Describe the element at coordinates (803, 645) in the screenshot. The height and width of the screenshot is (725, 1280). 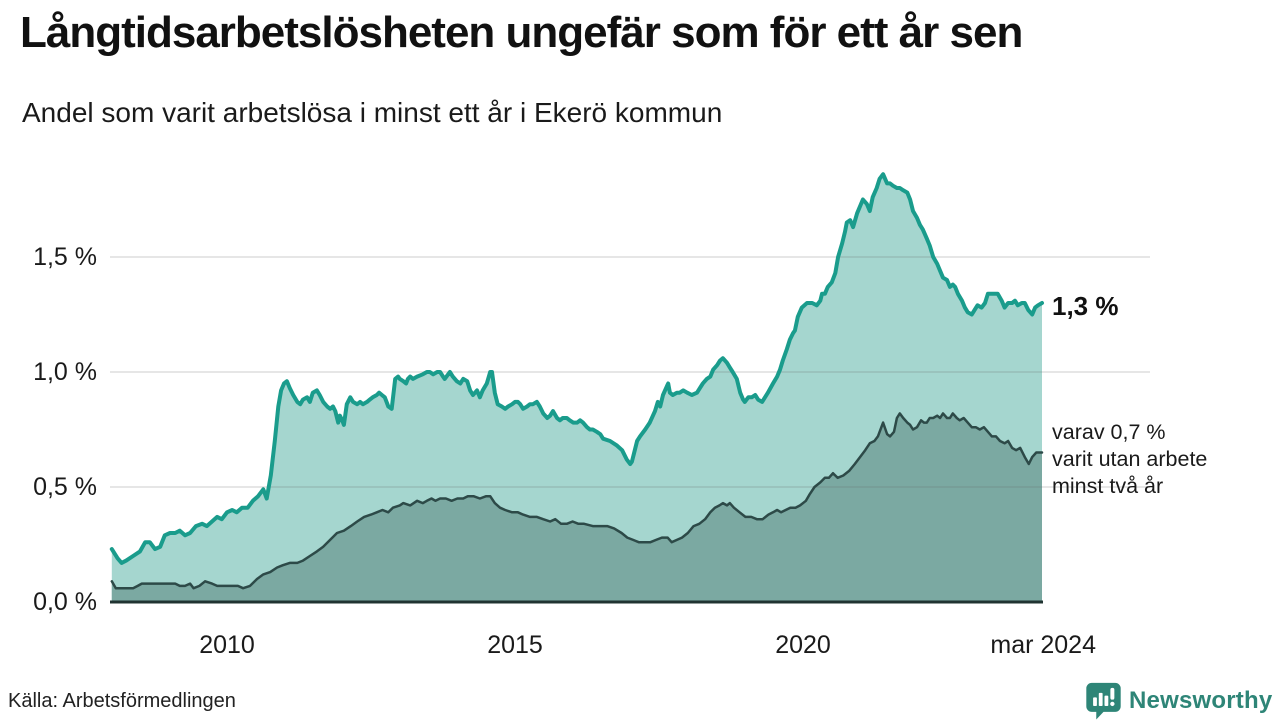
I see `x-axis-tick-label: 2020` at that location.